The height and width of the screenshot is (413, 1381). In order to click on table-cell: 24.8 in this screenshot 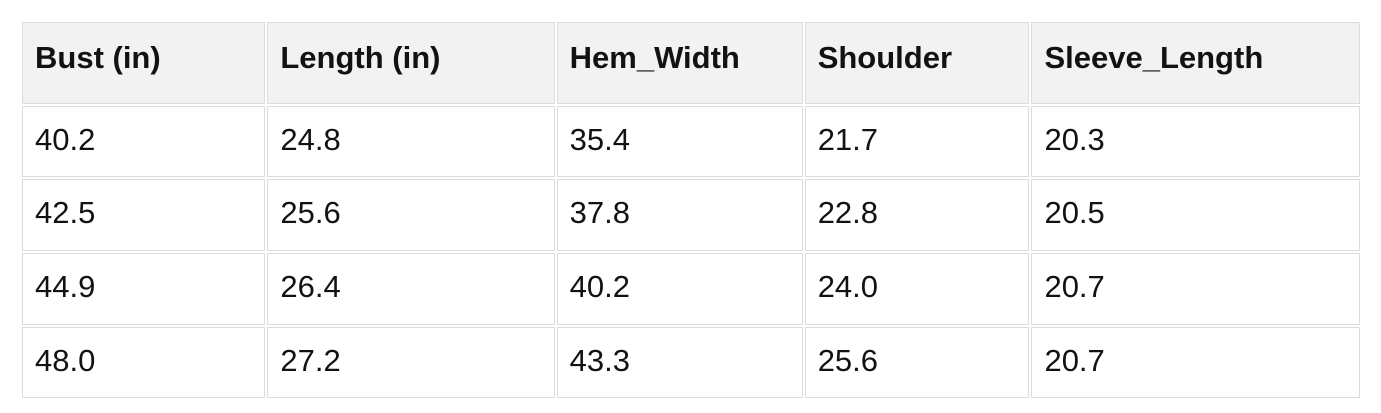, I will do `click(411, 141)`.